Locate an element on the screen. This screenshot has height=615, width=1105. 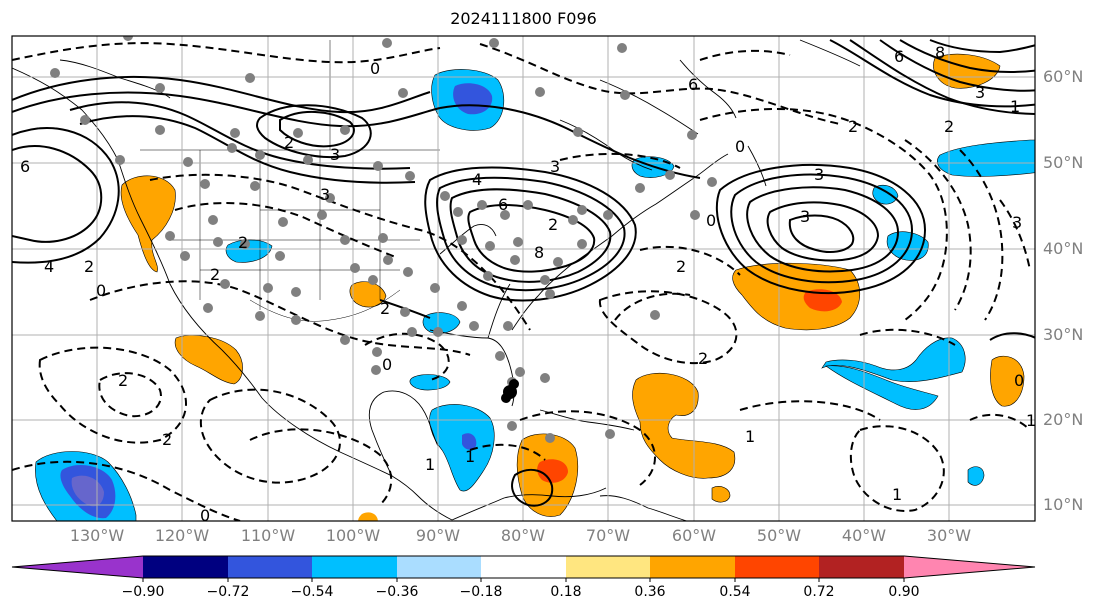
positive-anomaly-core is located at coordinates (822, 300).